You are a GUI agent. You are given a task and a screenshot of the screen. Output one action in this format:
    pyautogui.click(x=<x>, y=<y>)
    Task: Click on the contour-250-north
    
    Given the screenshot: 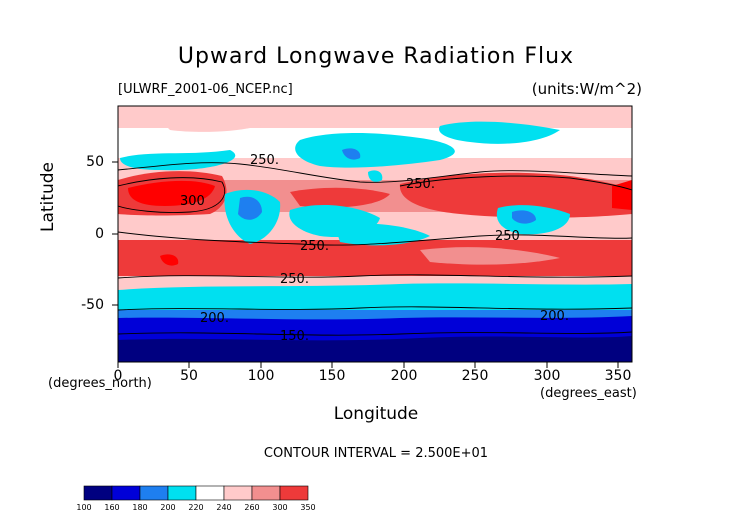 What is the action you would take?
    pyautogui.click(x=375, y=172)
    